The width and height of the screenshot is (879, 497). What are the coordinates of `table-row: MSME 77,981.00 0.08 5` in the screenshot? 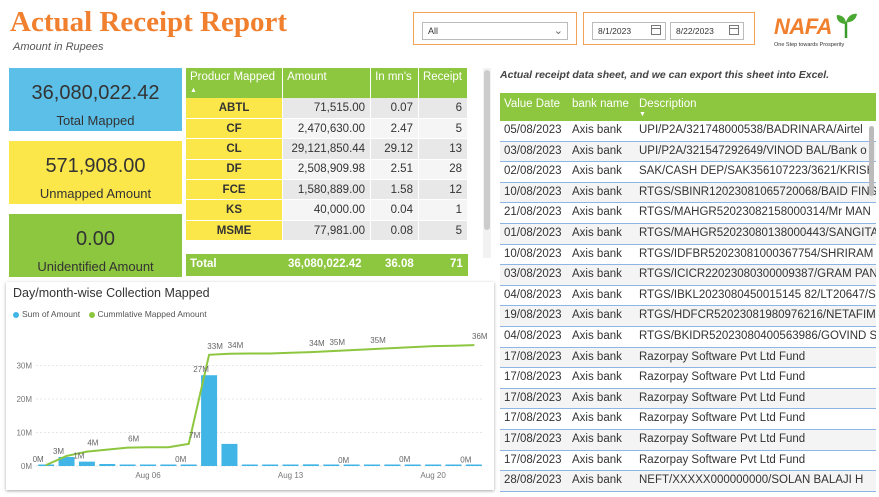 It's located at (327, 231).